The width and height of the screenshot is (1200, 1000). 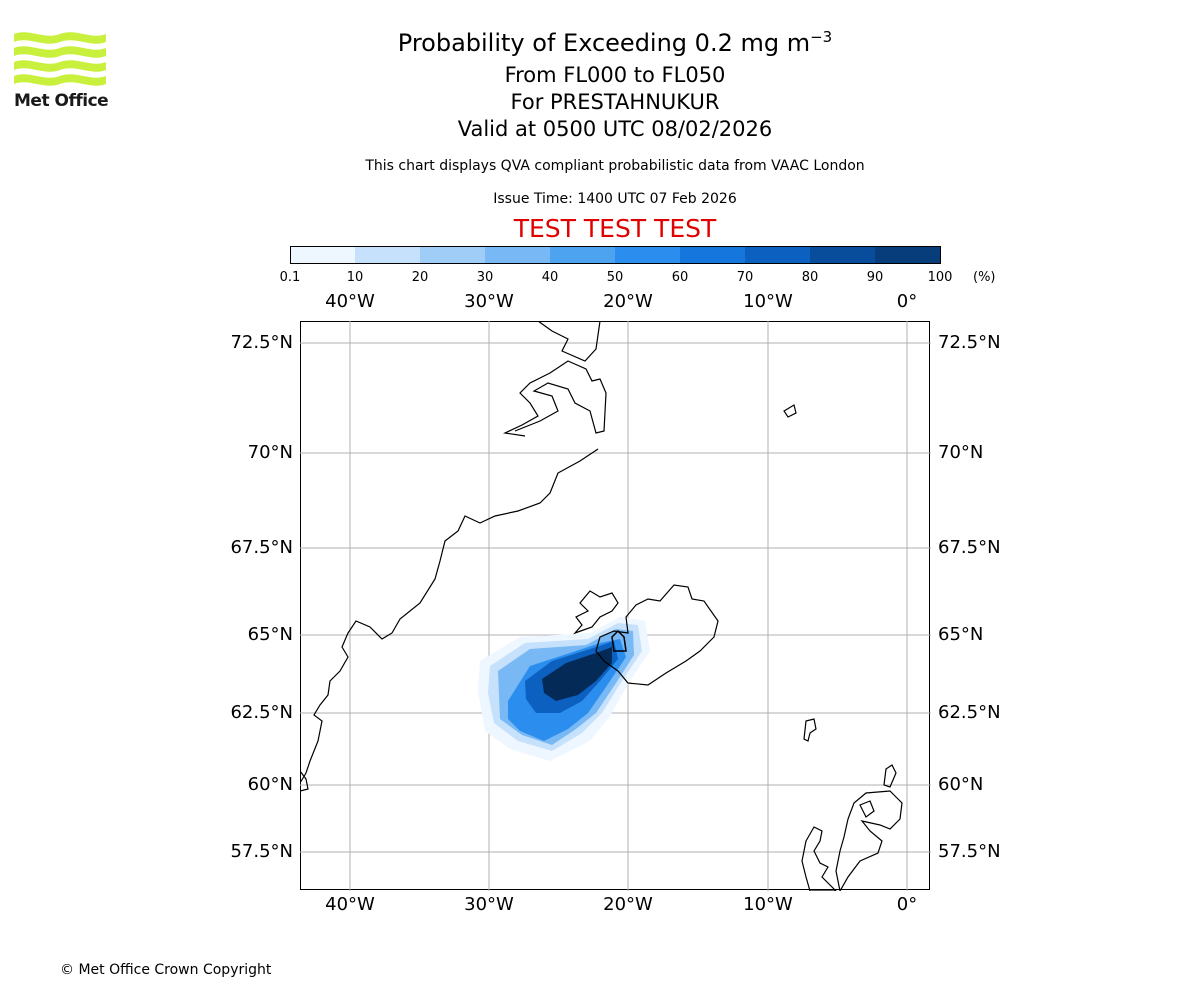 I want to click on iceland-westfjords, so click(x=596, y=612).